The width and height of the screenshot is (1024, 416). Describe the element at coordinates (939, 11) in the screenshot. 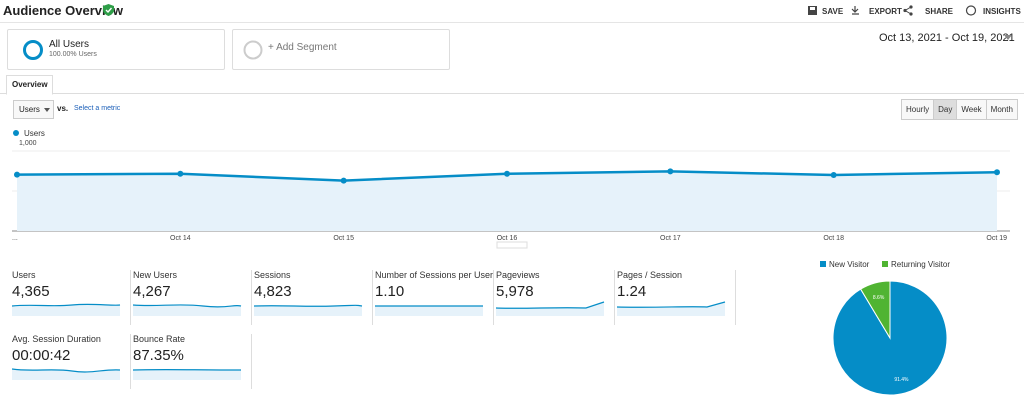

I see `share-button: SHARE` at that location.